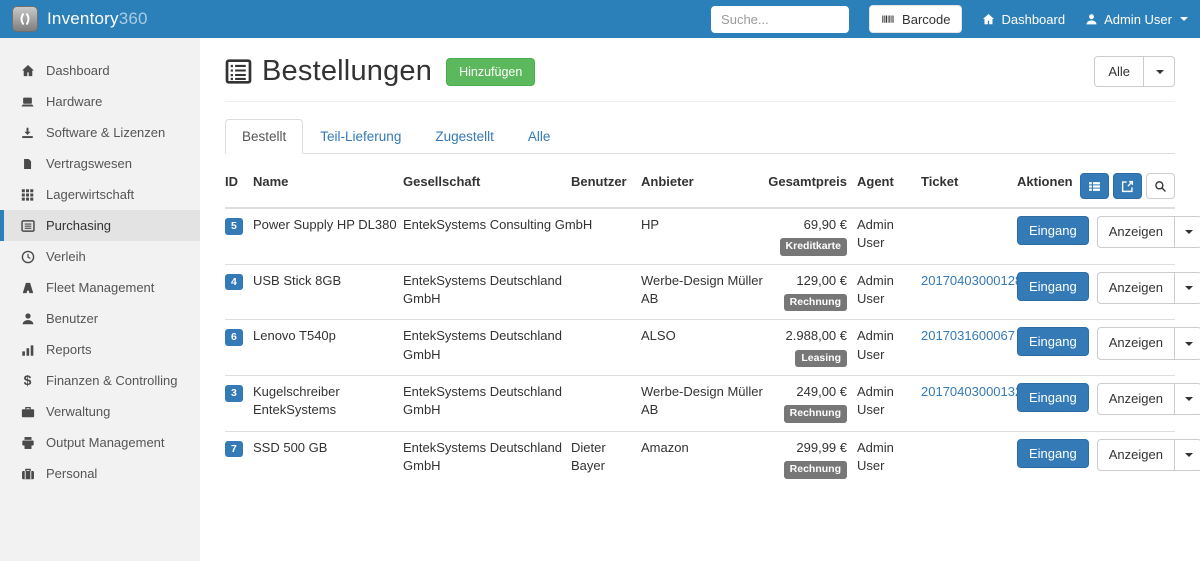 The image size is (1200, 561). Describe the element at coordinates (100, 287) in the screenshot. I see `sidebar-item-fleet: Fleet Management` at that location.